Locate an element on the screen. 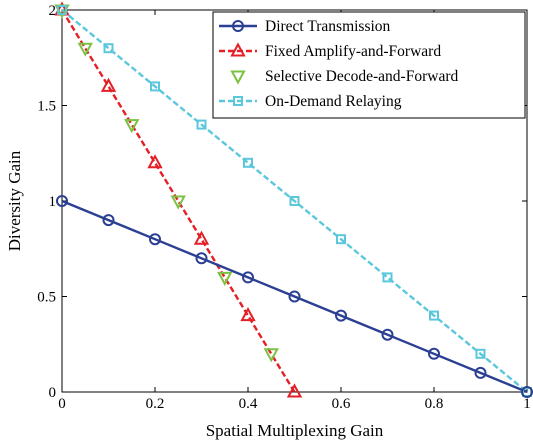 The image size is (533, 443). x-tick-label: 0.6 is located at coordinates (341, 404).